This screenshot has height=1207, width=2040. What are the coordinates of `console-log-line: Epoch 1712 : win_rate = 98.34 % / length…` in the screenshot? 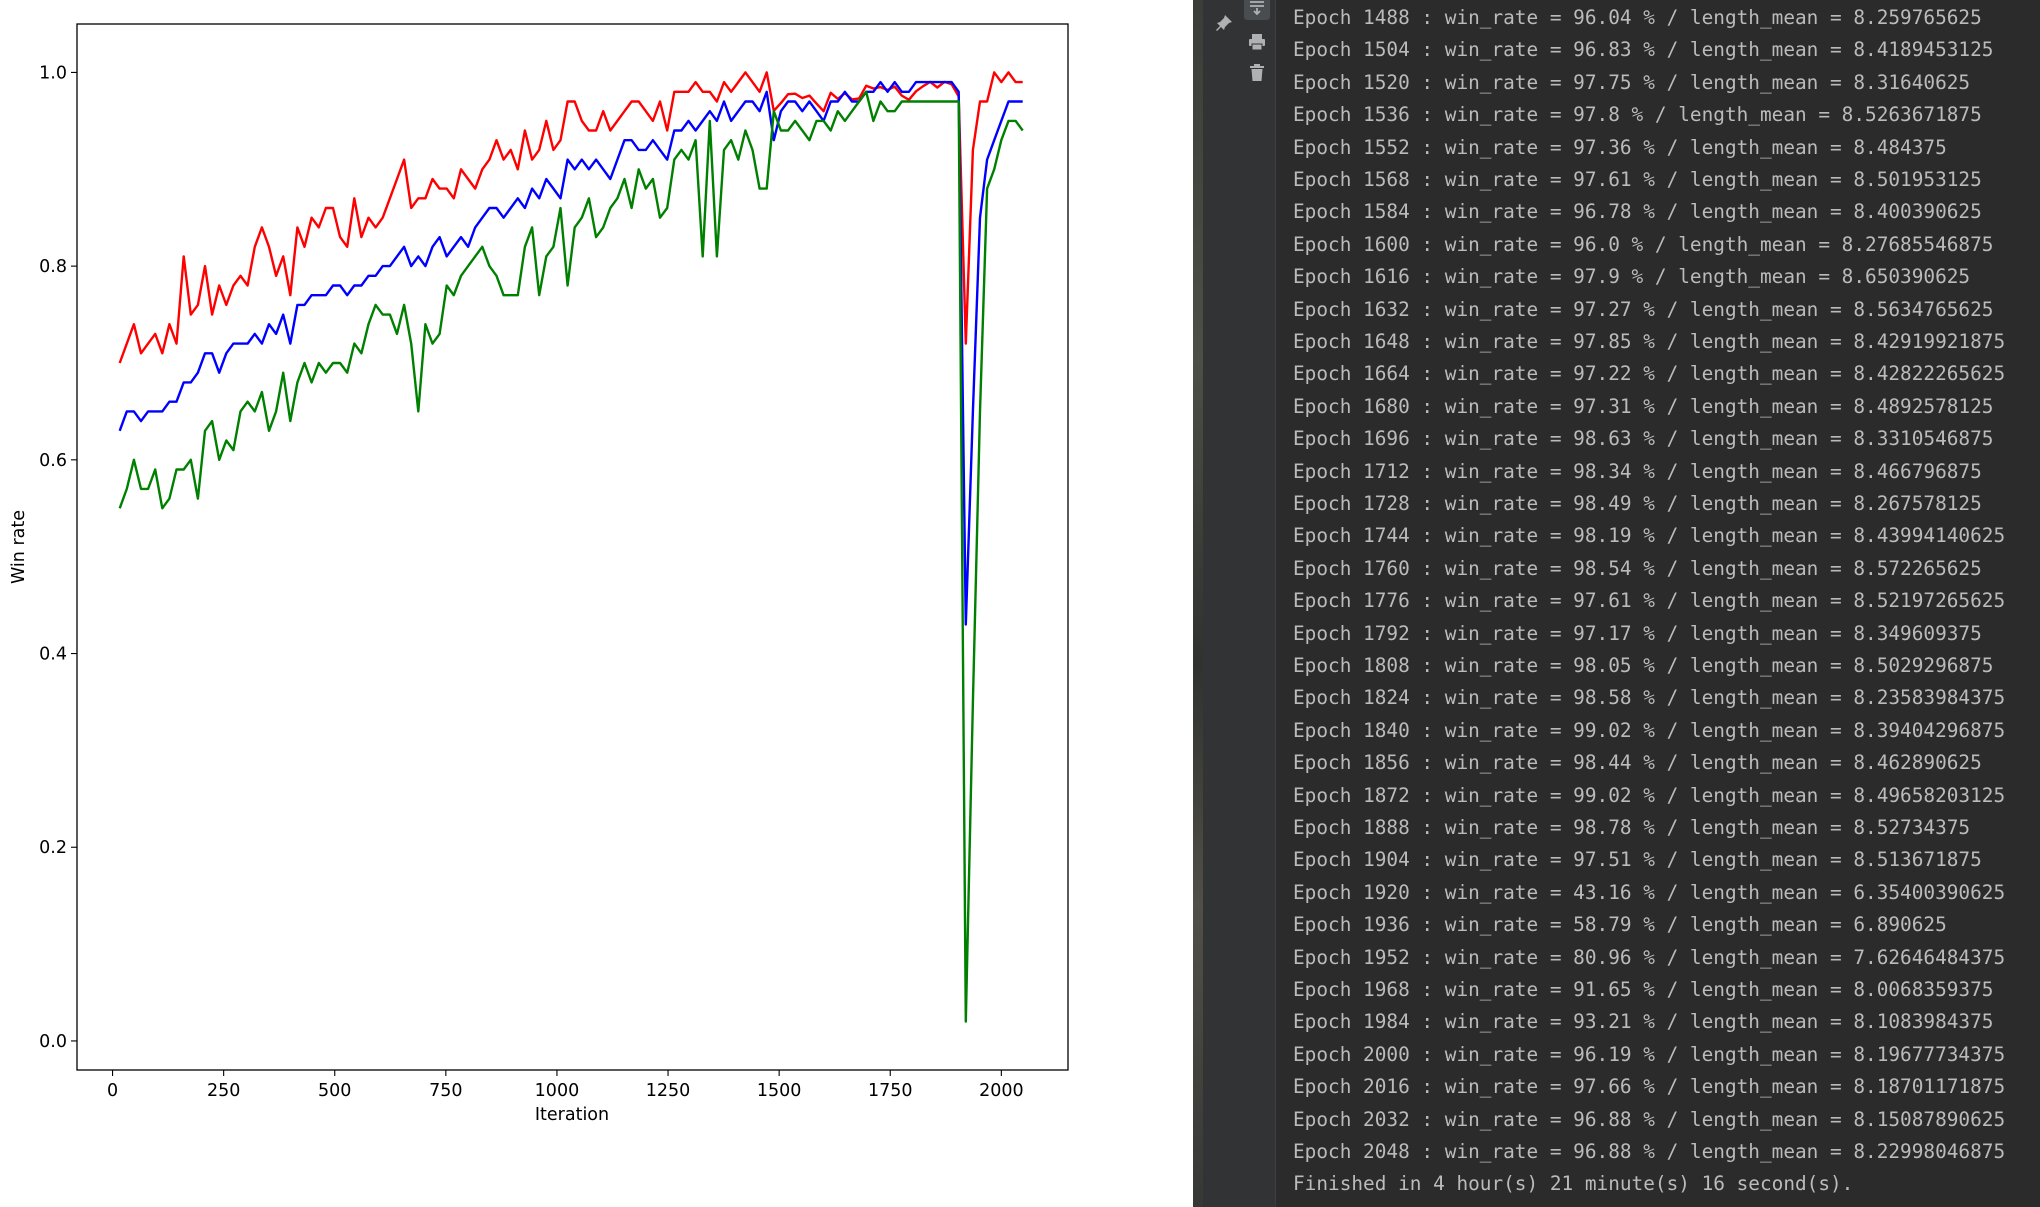 It's located at (1637, 471).